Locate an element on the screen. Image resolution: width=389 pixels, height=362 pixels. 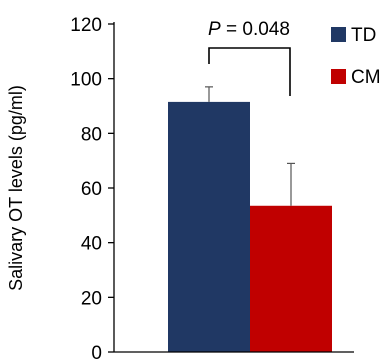
legend: TD CM is located at coordinates (356, 56).